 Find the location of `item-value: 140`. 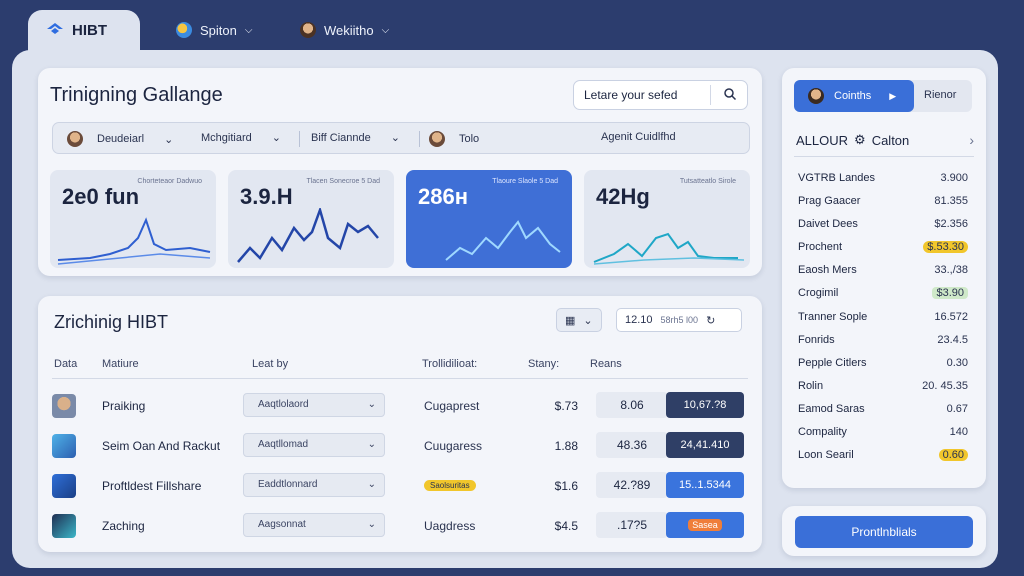

item-value: 140 is located at coordinates (958, 432).